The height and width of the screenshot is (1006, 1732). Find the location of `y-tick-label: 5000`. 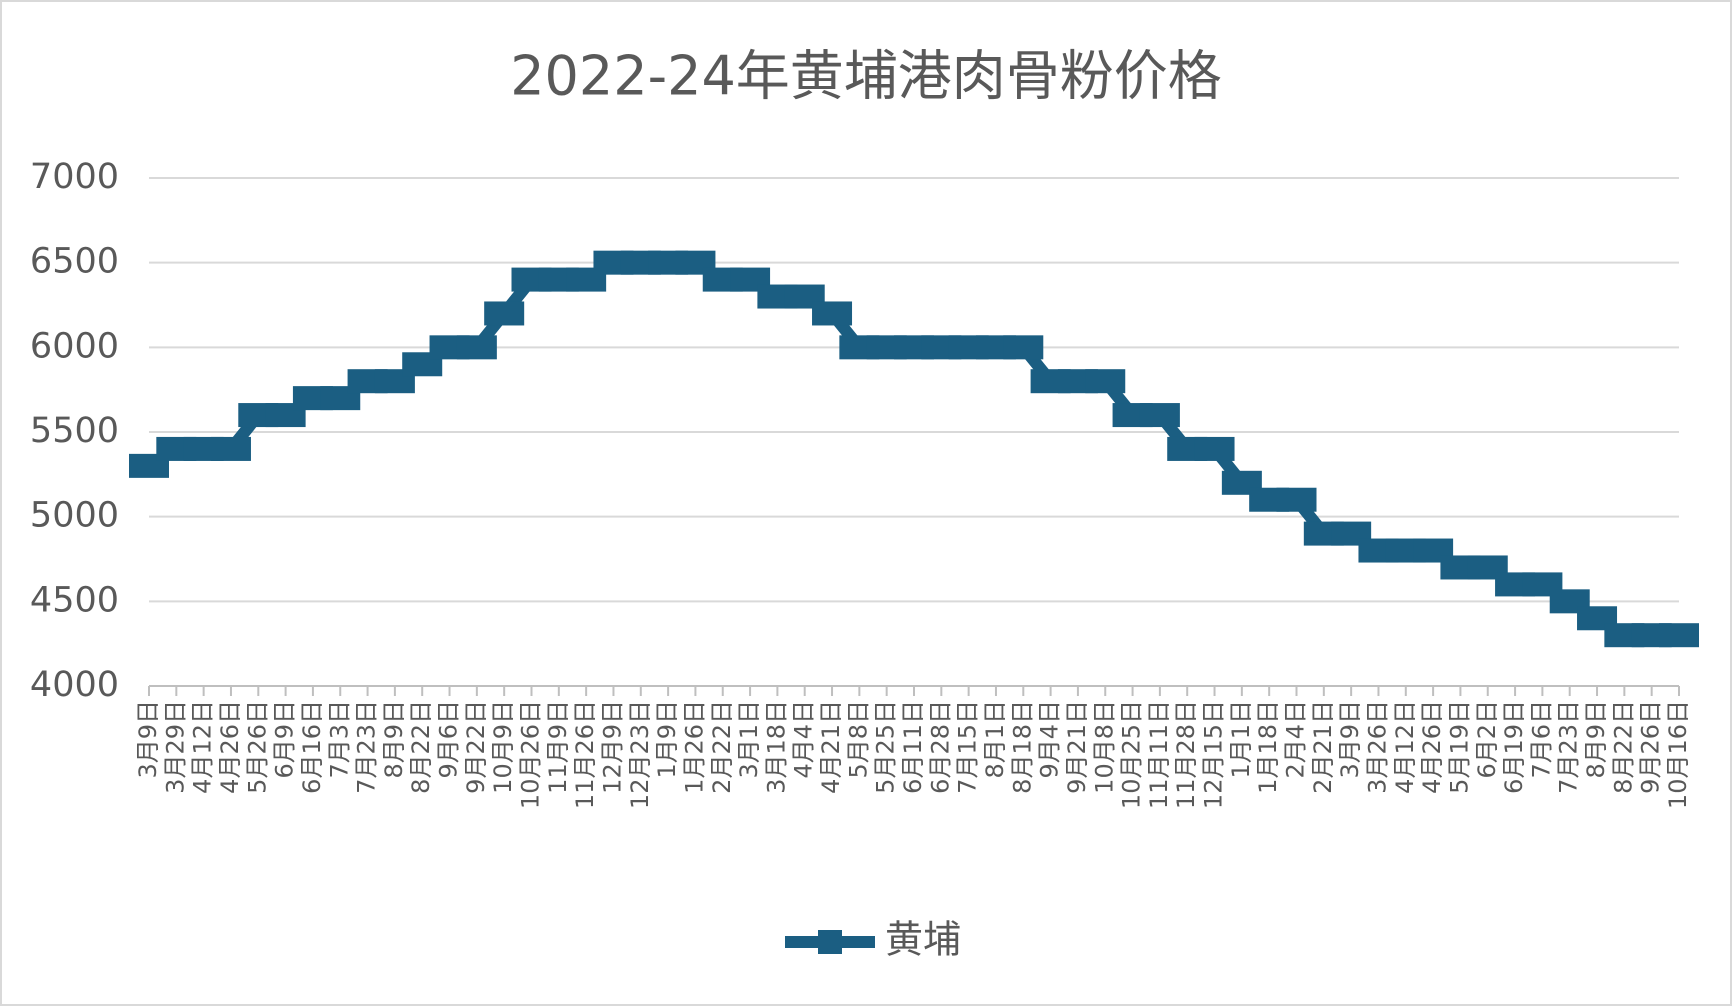

y-tick-label: 5000 is located at coordinates (74, 516).